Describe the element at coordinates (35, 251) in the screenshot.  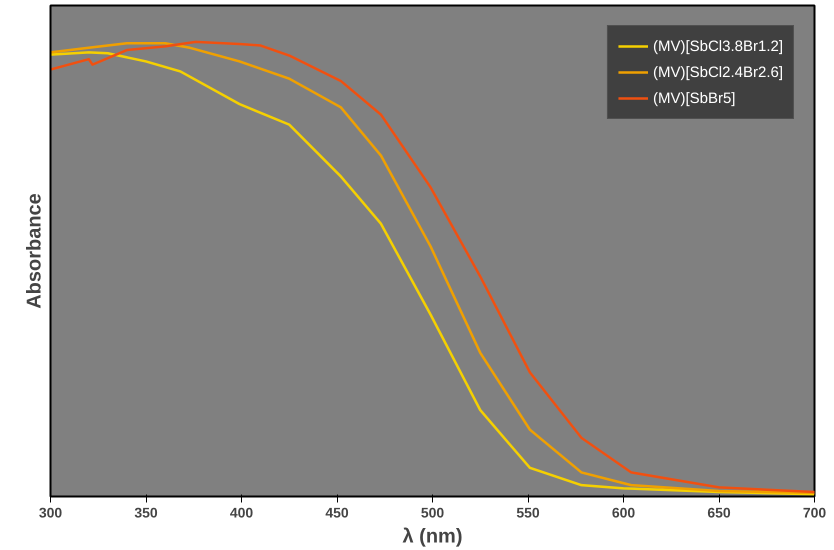
I see `y-axis-title: Absorbance` at that location.